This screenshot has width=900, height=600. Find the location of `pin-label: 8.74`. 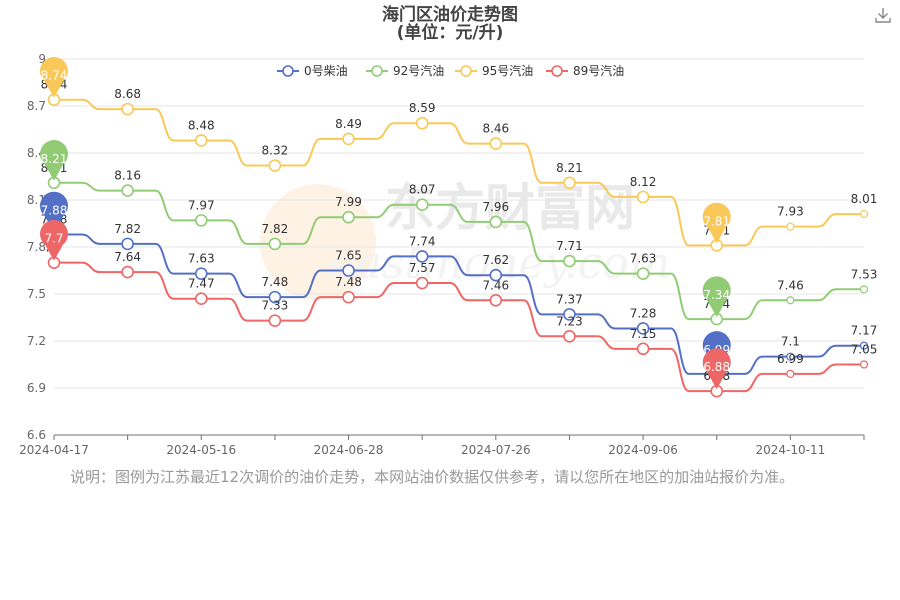

pin-label: 8.74 is located at coordinates (54, 76).